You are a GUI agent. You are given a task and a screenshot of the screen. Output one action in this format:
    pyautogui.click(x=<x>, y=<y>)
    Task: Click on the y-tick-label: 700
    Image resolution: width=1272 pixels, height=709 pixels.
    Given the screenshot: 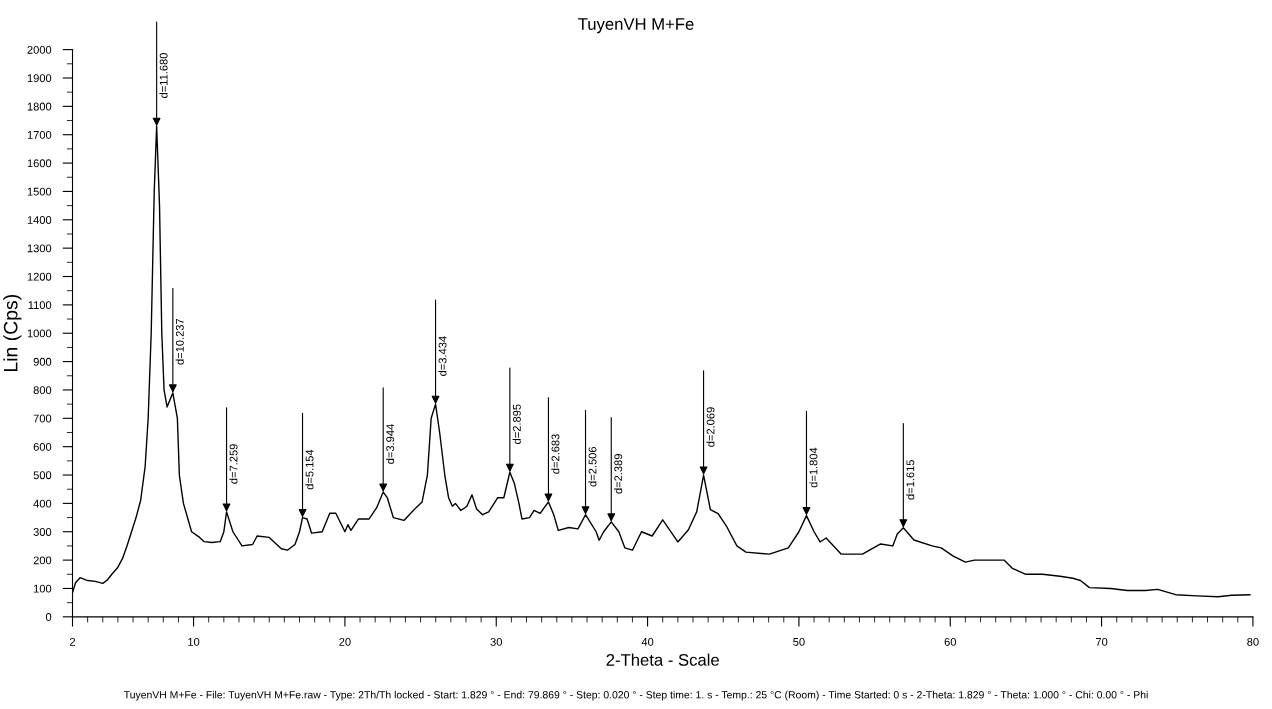 What is the action you would take?
    pyautogui.click(x=42, y=418)
    